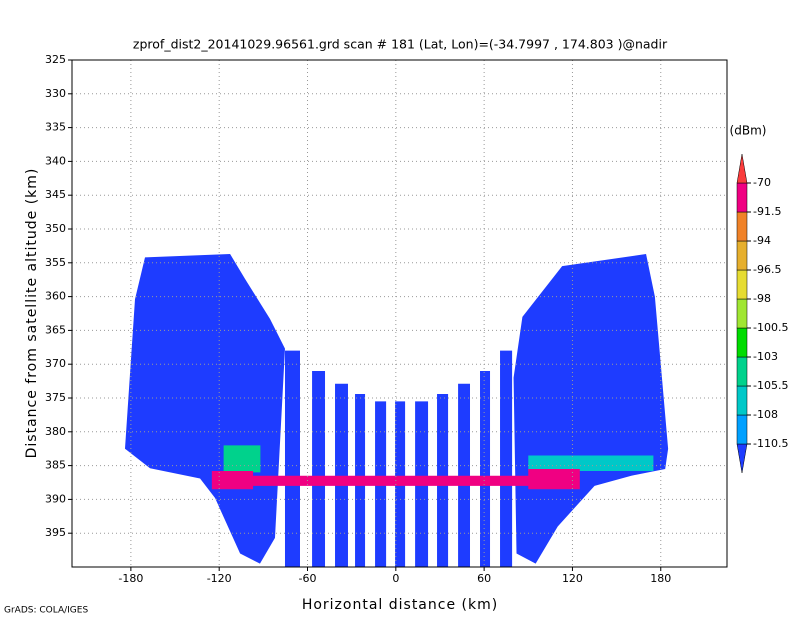  What do you see at coordinates (32, 313) in the screenshot?
I see `y-axis-label: Distance from satellite altitude (km)` at bounding box center [32, 313].